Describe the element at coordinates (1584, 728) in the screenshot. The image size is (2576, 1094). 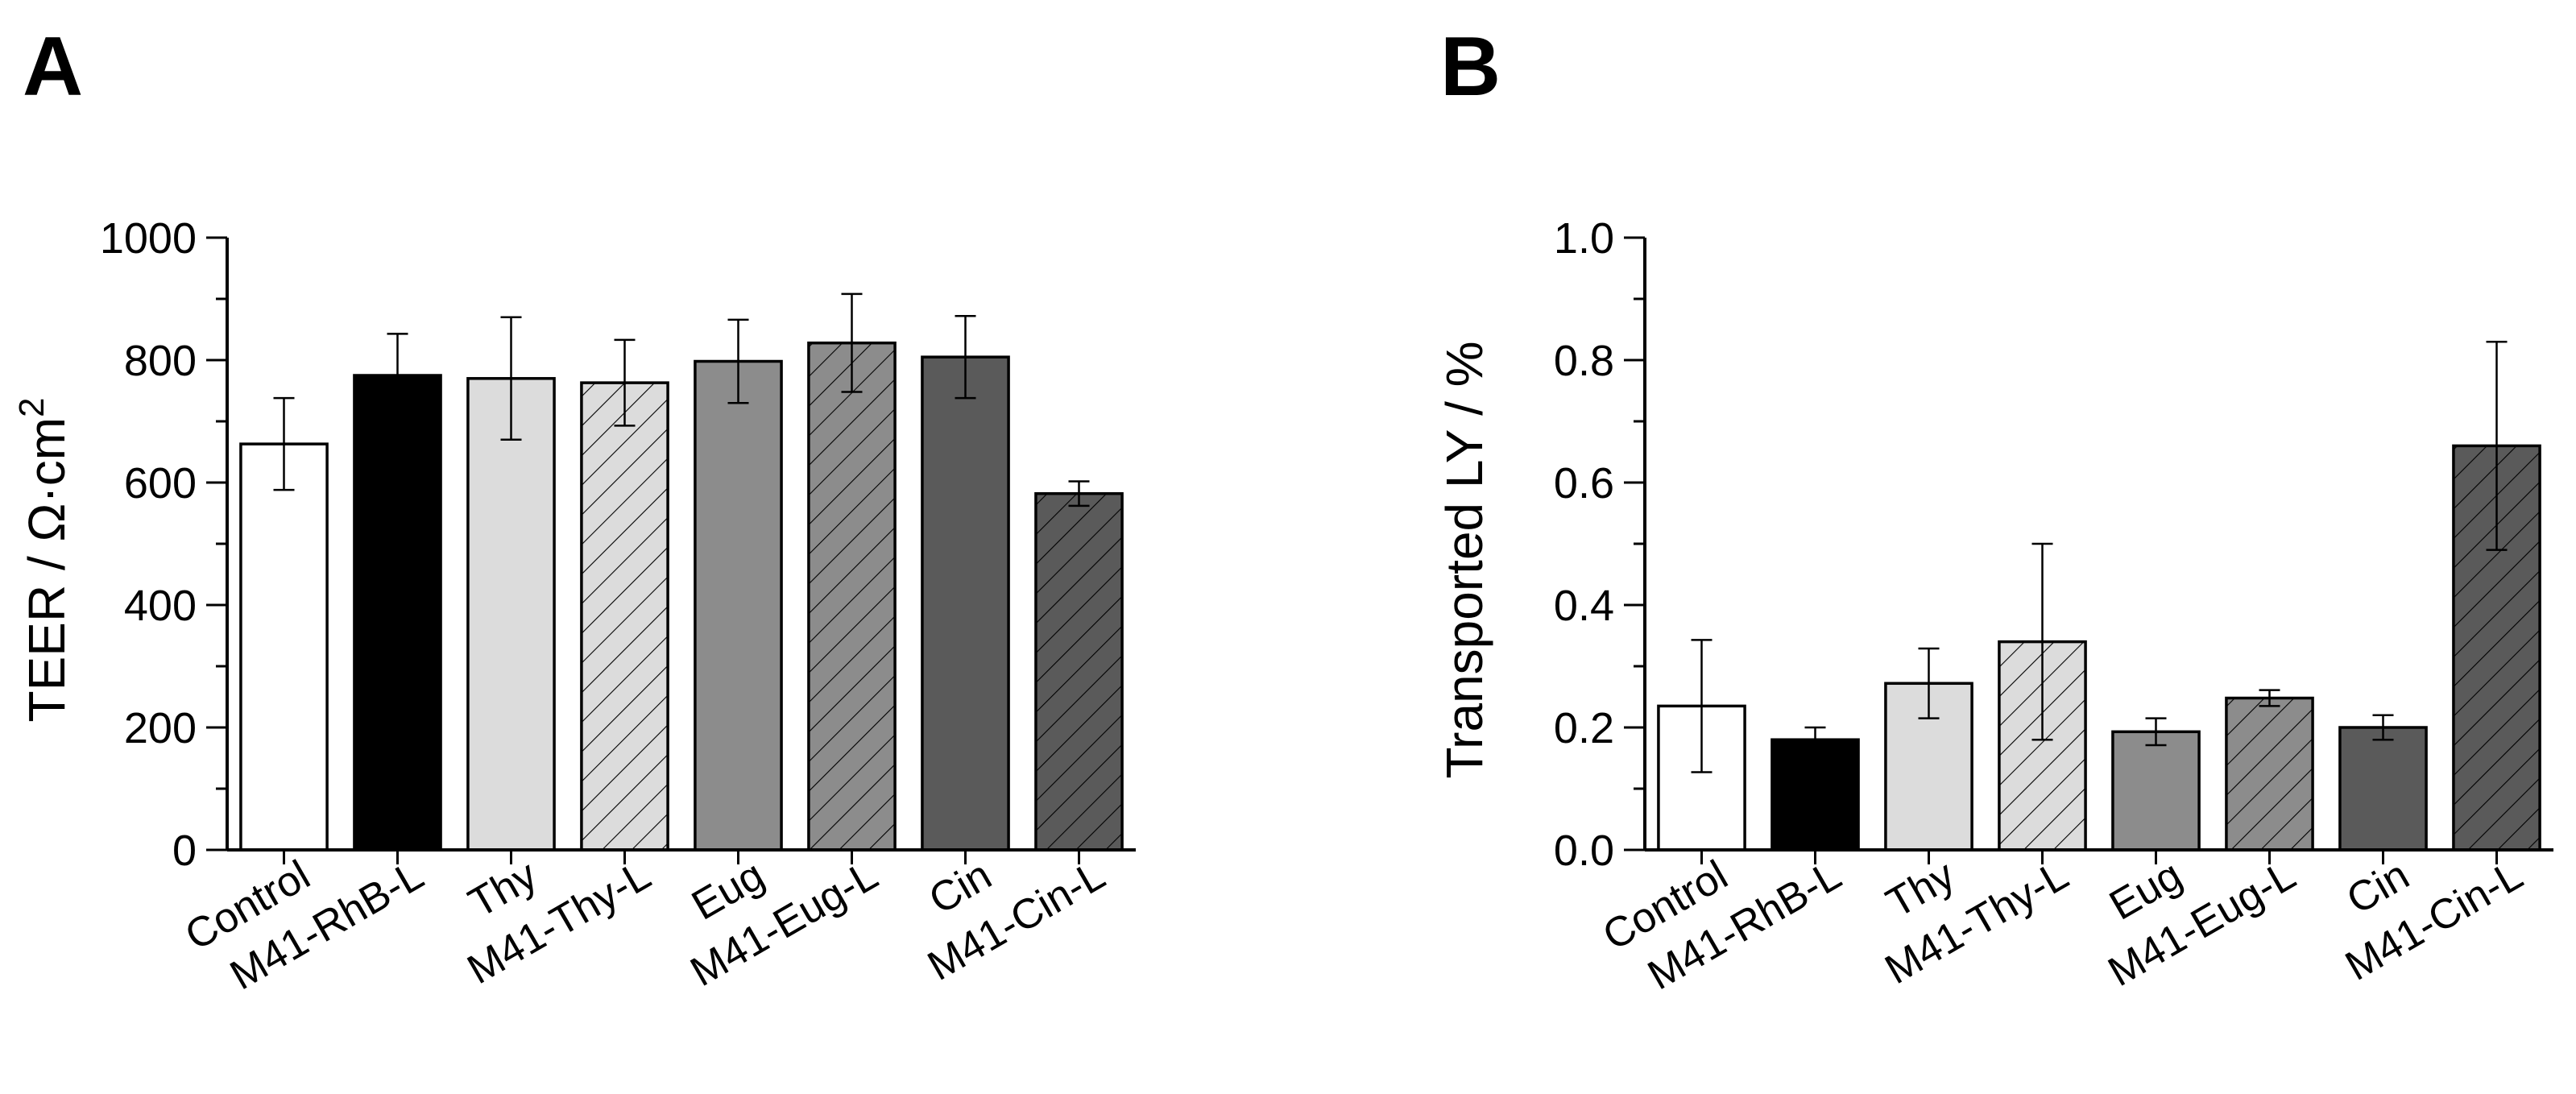
I see `y-tick-label: 0.2` at that location.